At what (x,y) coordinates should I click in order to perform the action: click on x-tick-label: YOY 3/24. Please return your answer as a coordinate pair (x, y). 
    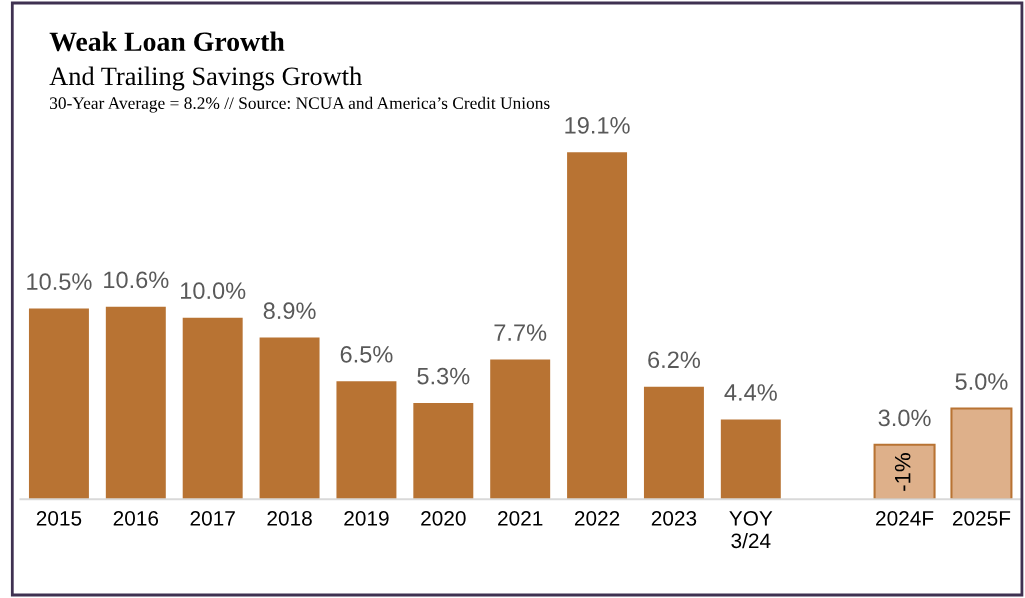
    Looking at the image, I should click on (751, 529).